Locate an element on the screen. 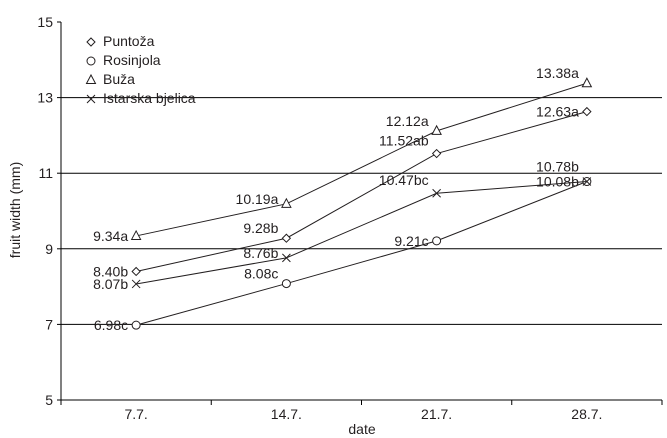 The height and width of the screenshot is (438, 667). x-tick-label: 14.7. is located at coordinates (286, 414).